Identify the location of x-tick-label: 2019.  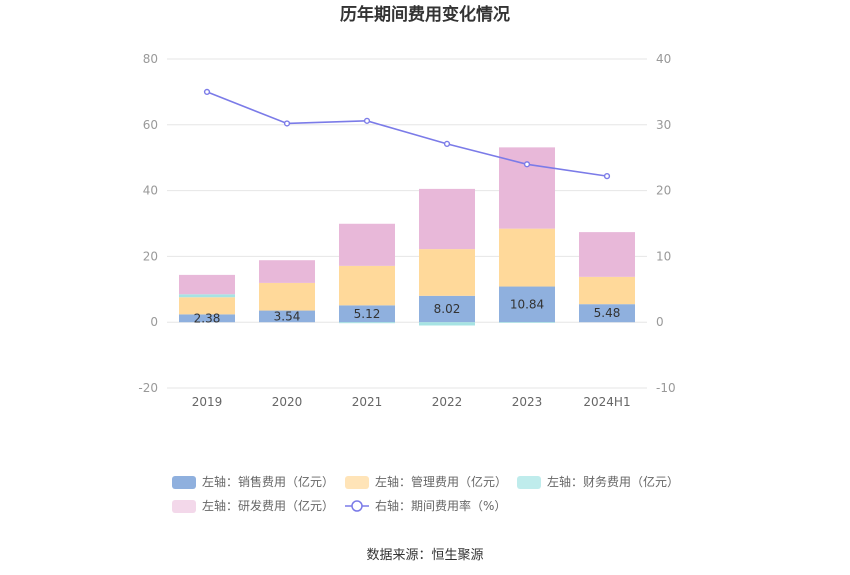
(207, 402).